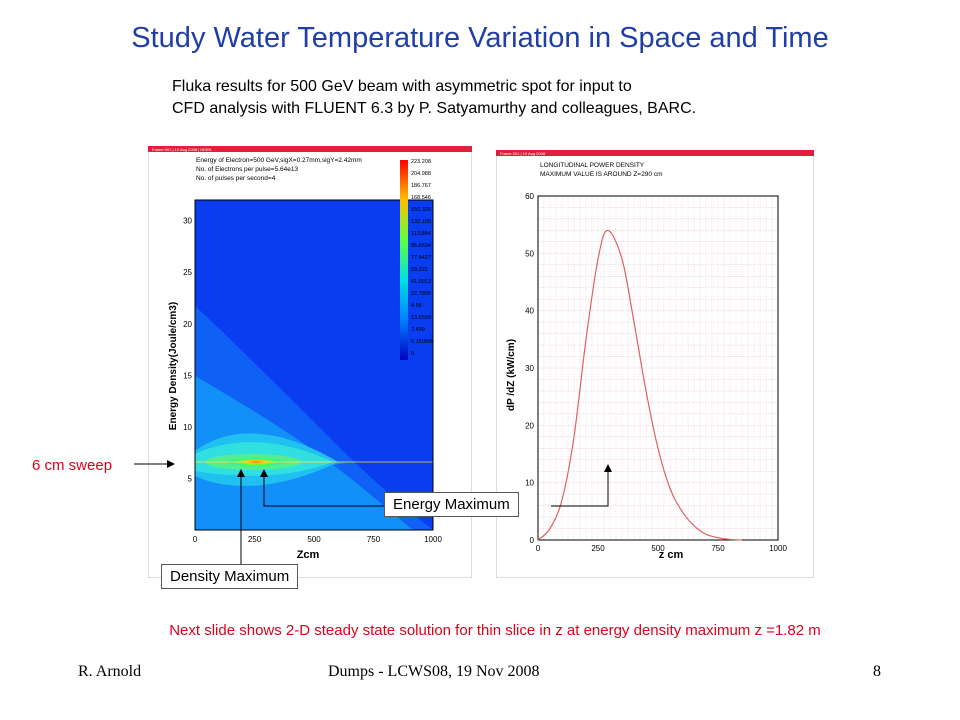 The height and width of the screenshot is (720, 960). Describe the element at coordinates (187, 350) in the screenshot. I see `y-tick-labels: 5 10 15 20 25 30` at that location.